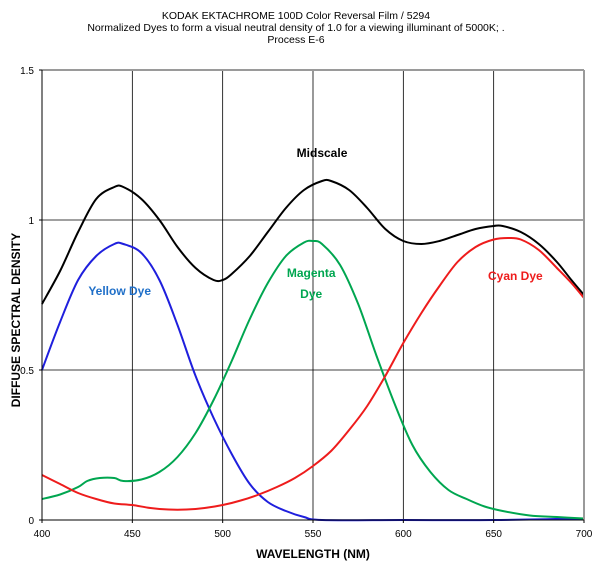 The image size is (592, 564). Describe the element at coordinates (42, 534) in the screenshot. I see `x-tick-label: 400` at that location.